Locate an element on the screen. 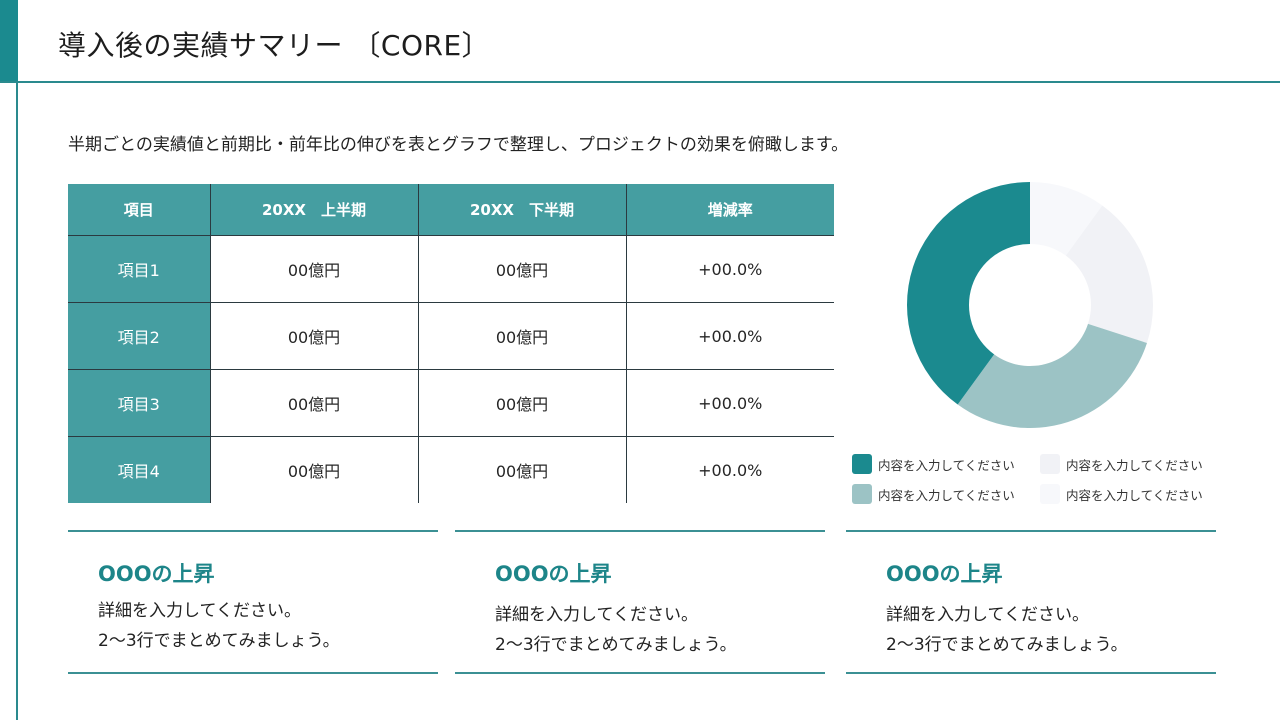 This screenshot has width=1280, height=720. row-label: 項目3 is located at coordinates (139, 403).